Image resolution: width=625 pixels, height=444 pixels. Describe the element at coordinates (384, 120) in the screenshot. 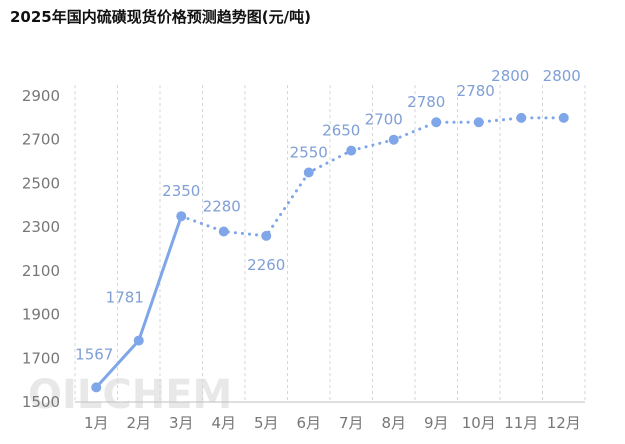

I see `data-label: 2700` at that location.